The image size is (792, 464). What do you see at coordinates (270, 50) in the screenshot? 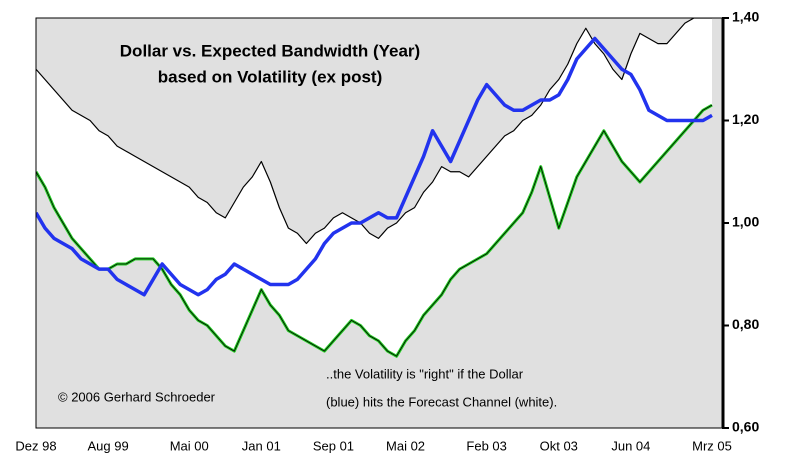
I see `chart-title: Dollar vs. Expected Bandwidth (Year)` at bounding box center [270, 50].